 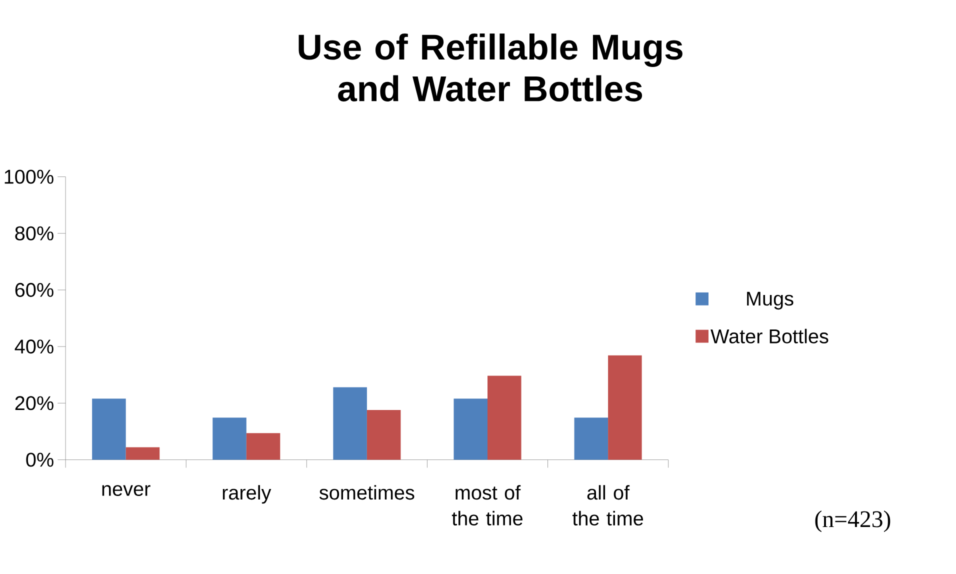 What do you see at coordinates (769, 336) in the screenshot?
I see `legend-label: Water Bottles` at bounding box center [769, 336].